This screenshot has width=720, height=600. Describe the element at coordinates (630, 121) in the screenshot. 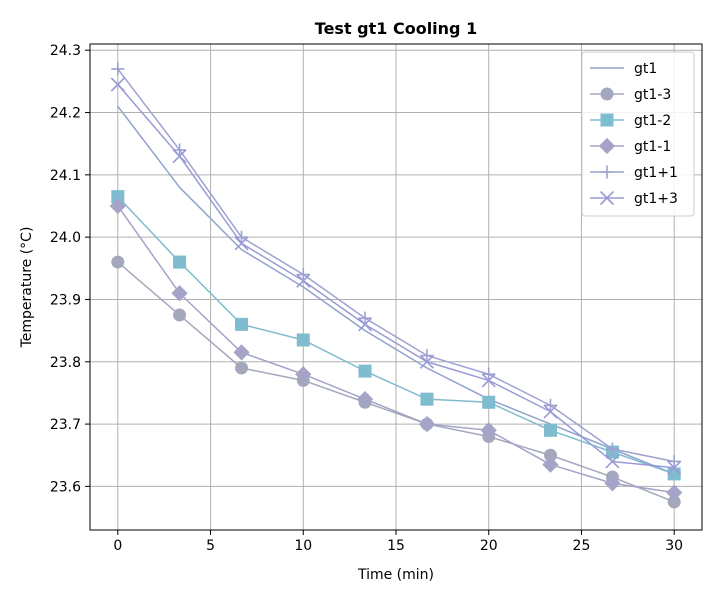

I see `legend-item-gt1-2: gt1-2` at that location.